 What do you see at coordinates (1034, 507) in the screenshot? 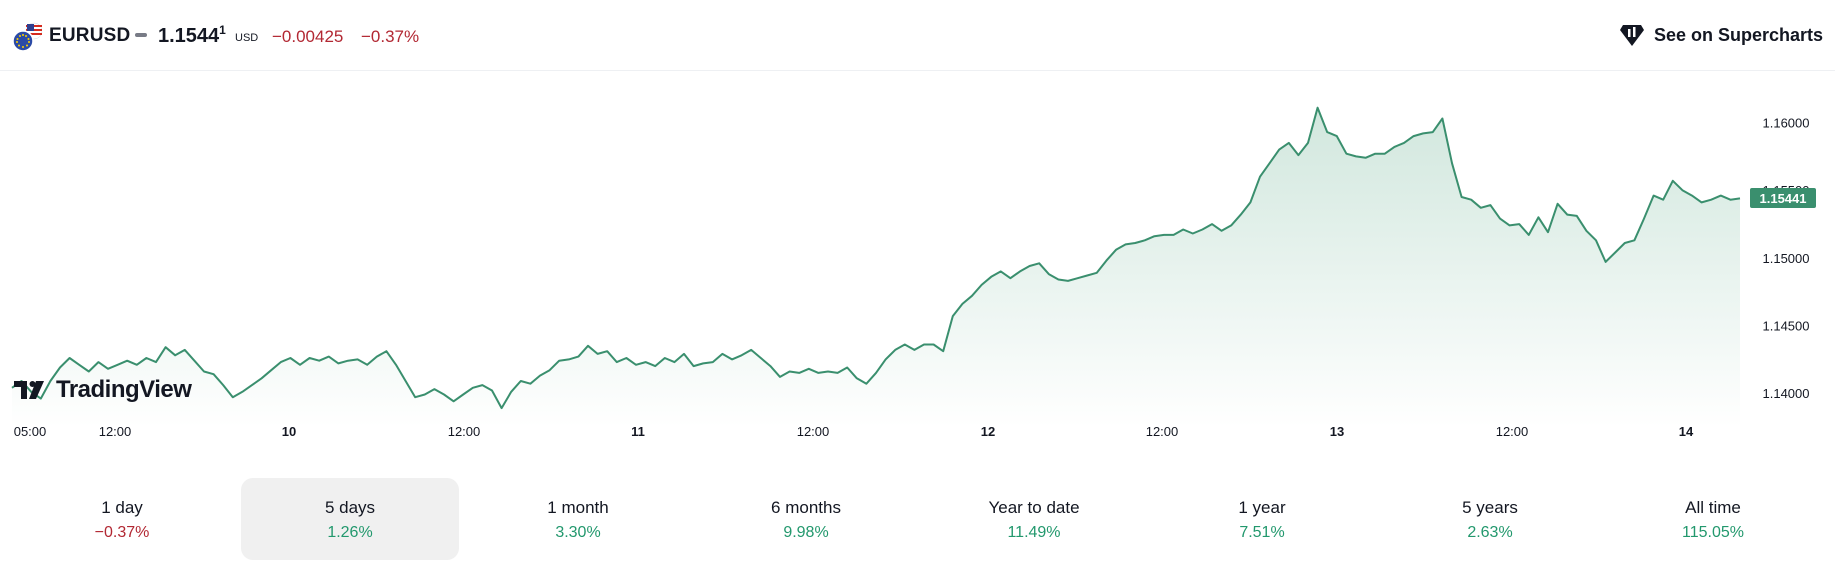
I see `period-label: Year to date` at bounding box center [1034, 507].